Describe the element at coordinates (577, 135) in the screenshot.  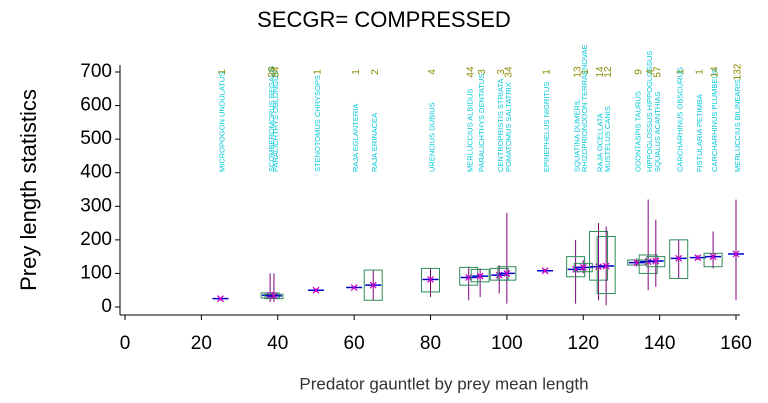
I see `group-label: SQUATINA DUMERIL` at that location.